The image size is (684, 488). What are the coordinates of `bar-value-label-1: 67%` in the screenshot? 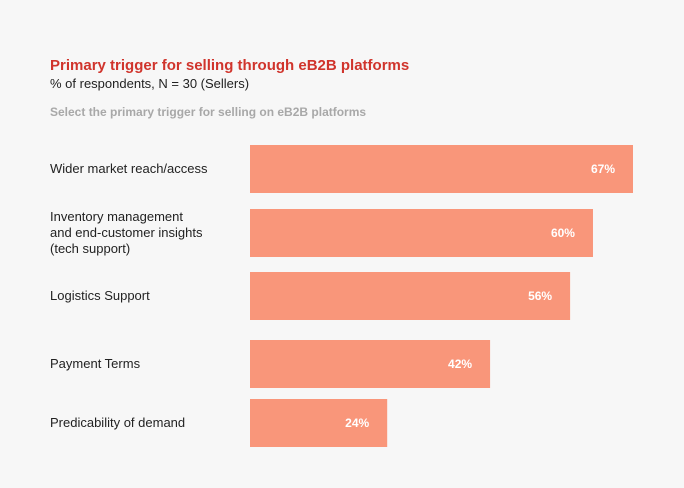 It's located at (603, 169).